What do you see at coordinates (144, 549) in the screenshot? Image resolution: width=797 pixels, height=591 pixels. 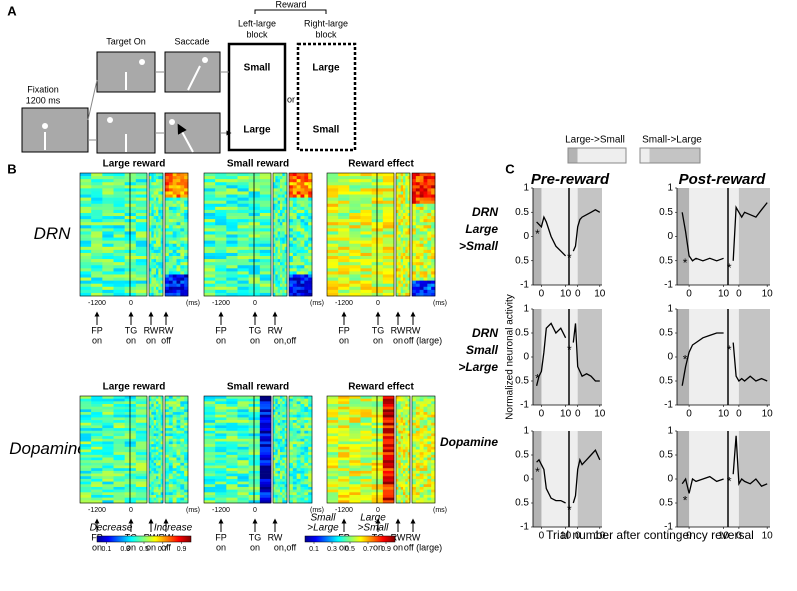 I see `text: 0.5` at bounding box center [144, 549].